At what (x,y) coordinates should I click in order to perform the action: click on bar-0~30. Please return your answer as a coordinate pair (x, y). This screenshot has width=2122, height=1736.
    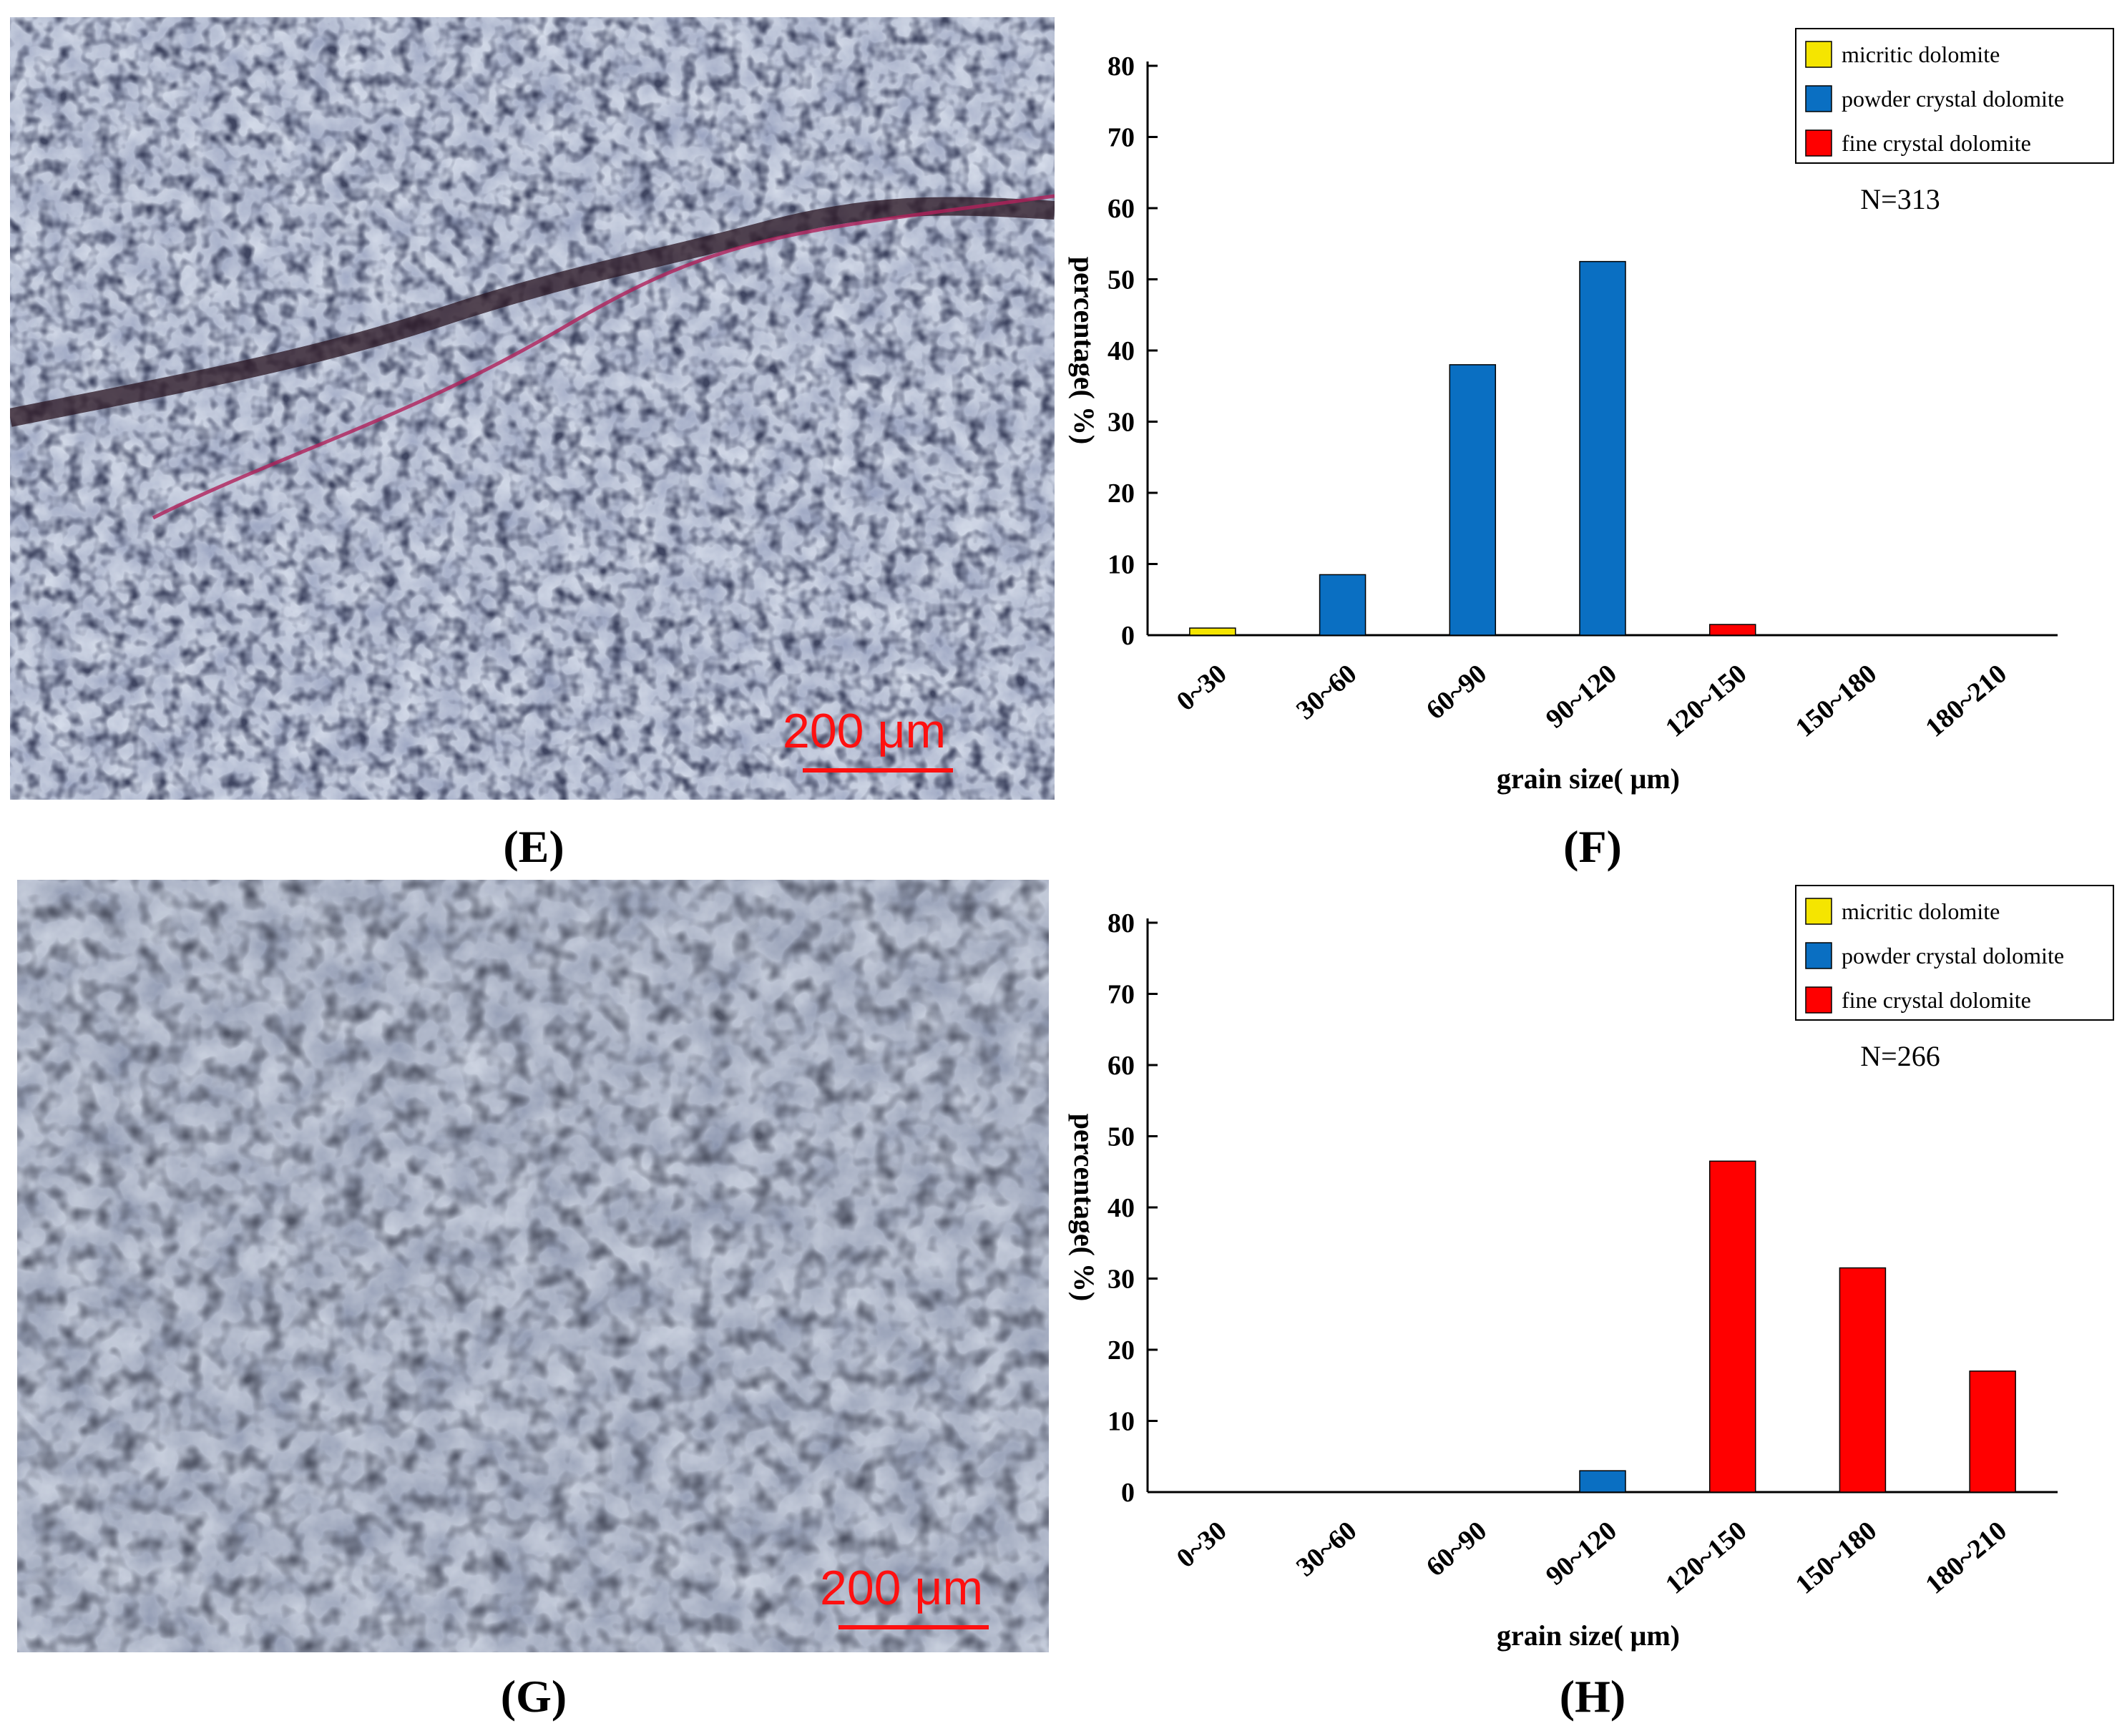
    Looking at the image, I should click on (1212, 631).